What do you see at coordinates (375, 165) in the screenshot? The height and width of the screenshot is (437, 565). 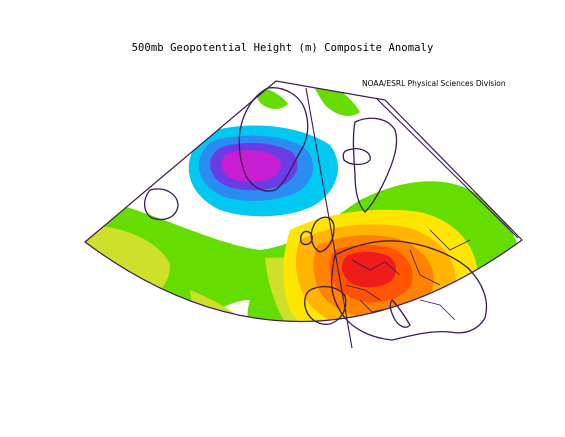 I see `scandinavia-coast` at bounding box center [375, 165].